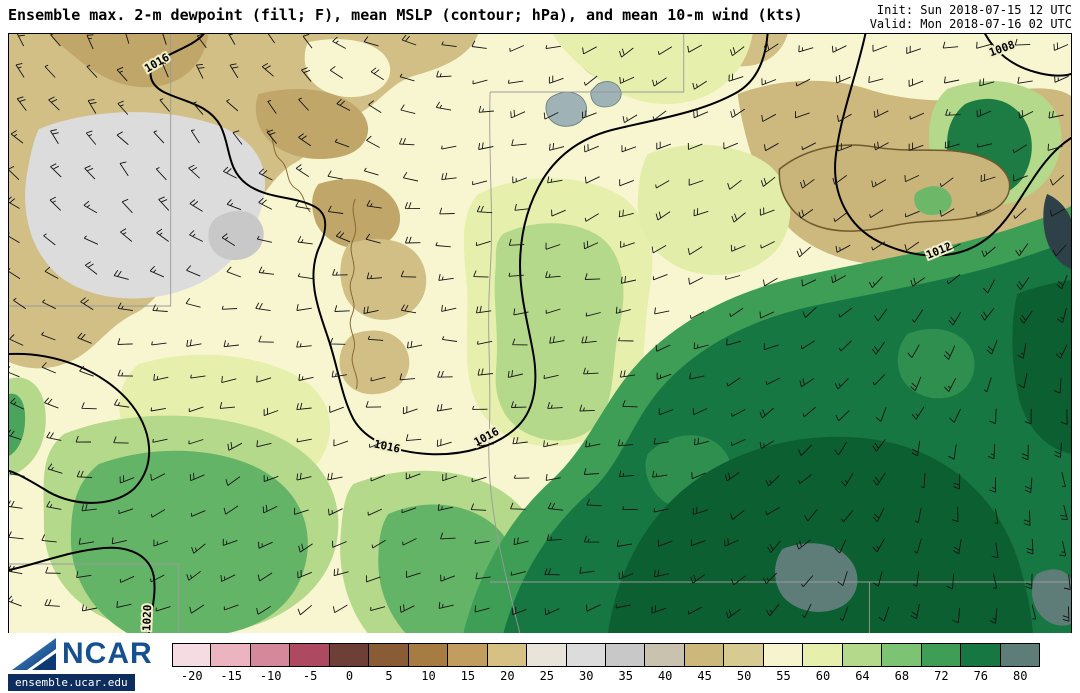  I want to click on colorbar-tick-label: 80, so click(1020, 676).